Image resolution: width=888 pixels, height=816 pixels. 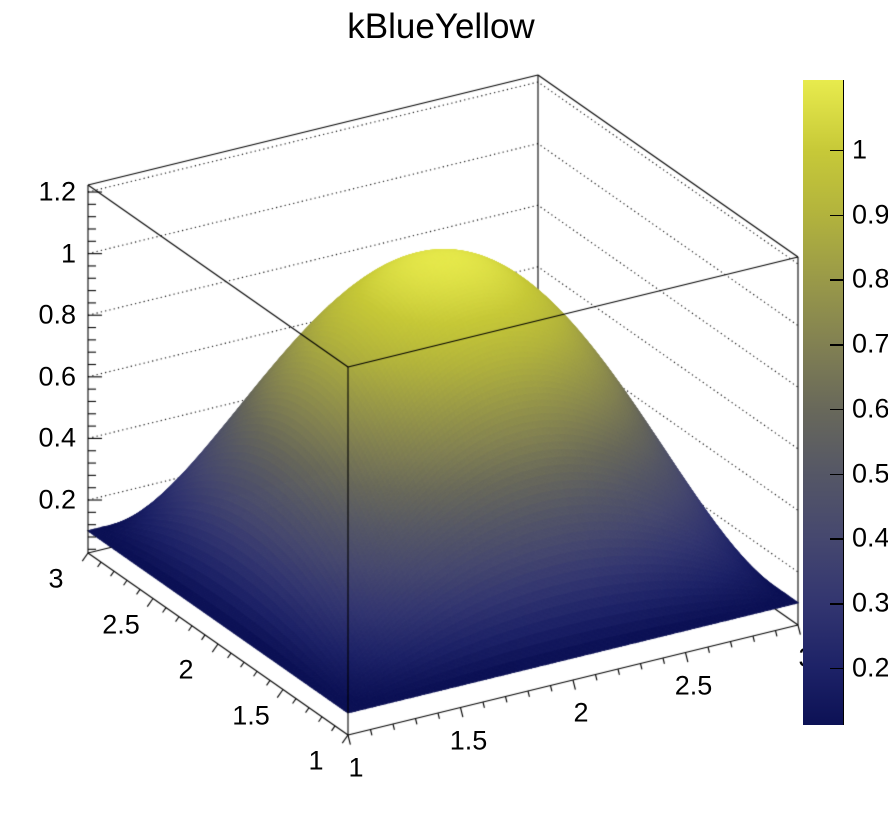 What do you see at coordinates (441, 26) in the screenshot?
I see `chart-title: kBlueYellow` at bounding box center [441, 26].